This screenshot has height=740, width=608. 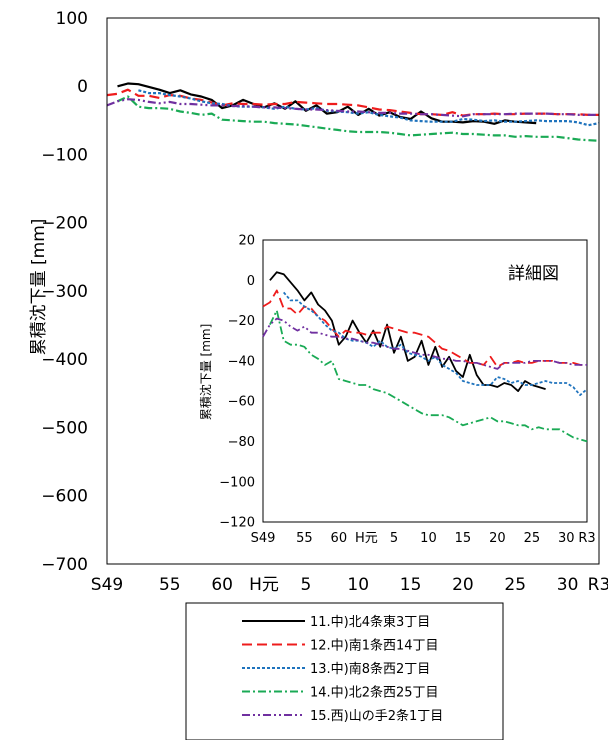 I want to click on main-y-tick-label: −200, so click(x=64, y=224).